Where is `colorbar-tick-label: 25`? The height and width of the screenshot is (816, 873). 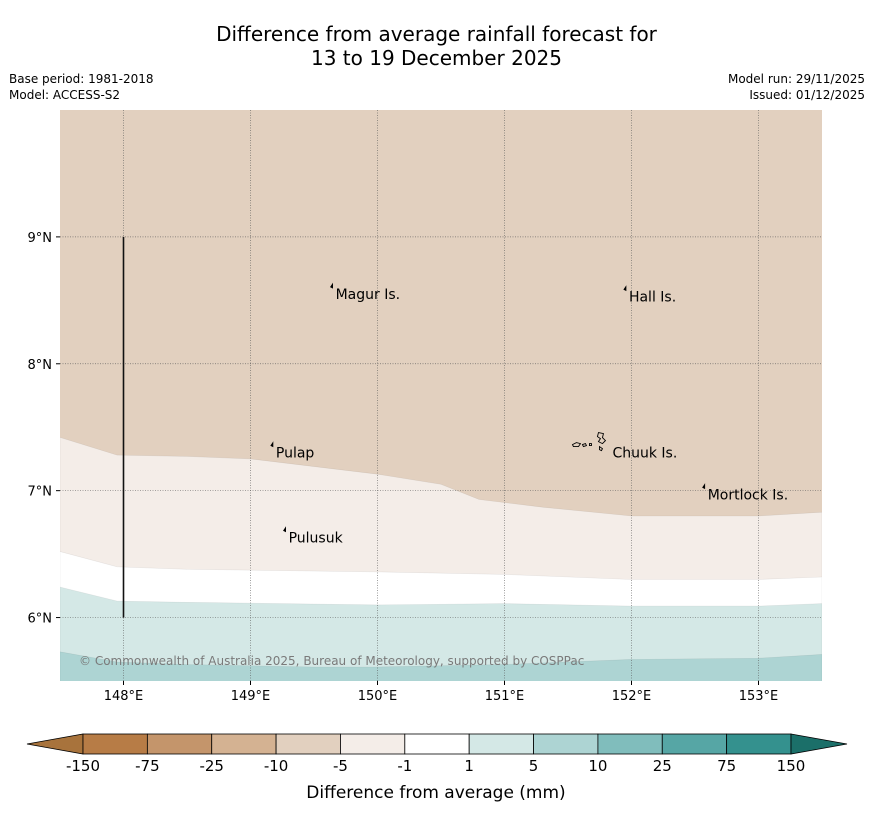
colorbar-tick-label: 25 is located at coordinates (662, 766).